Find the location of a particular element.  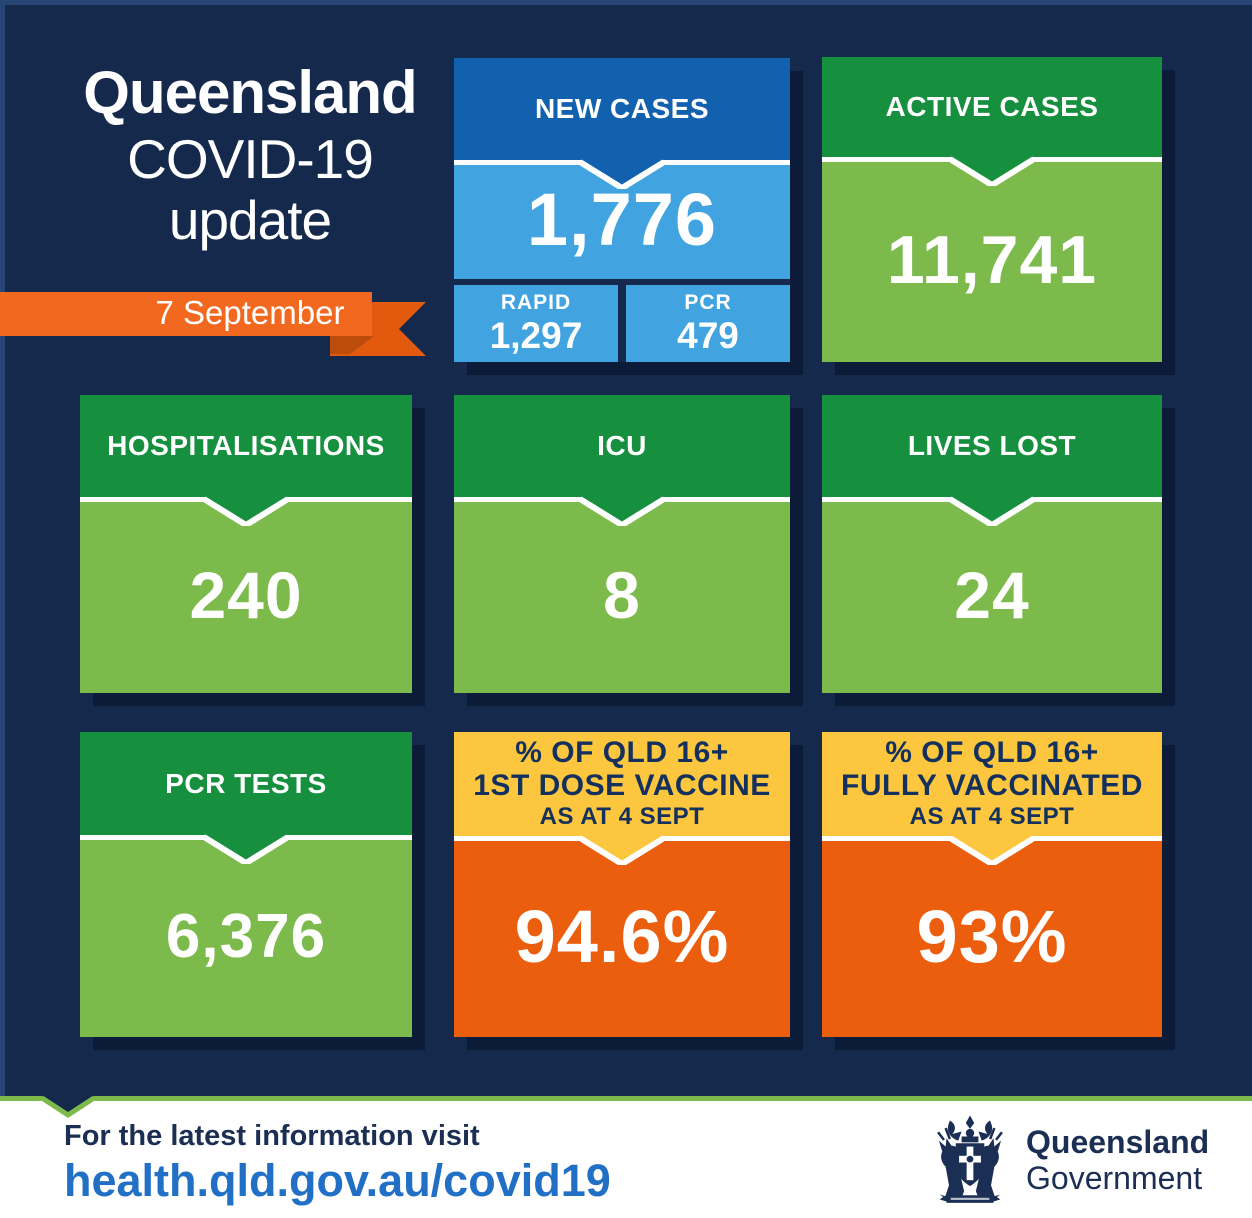

card-lives-lost: LIVES LOST 24 is located at coordinates (992, 544).